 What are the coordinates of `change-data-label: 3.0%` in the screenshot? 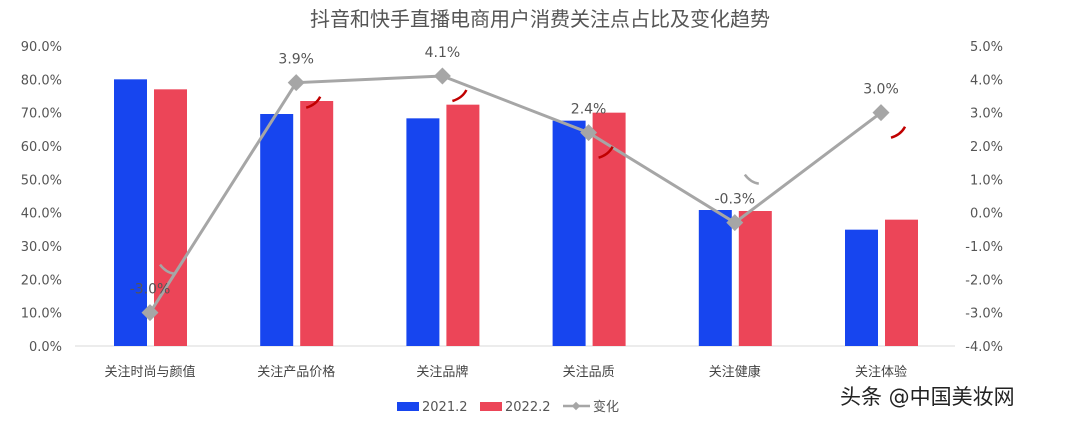 It's located at (881, 90).